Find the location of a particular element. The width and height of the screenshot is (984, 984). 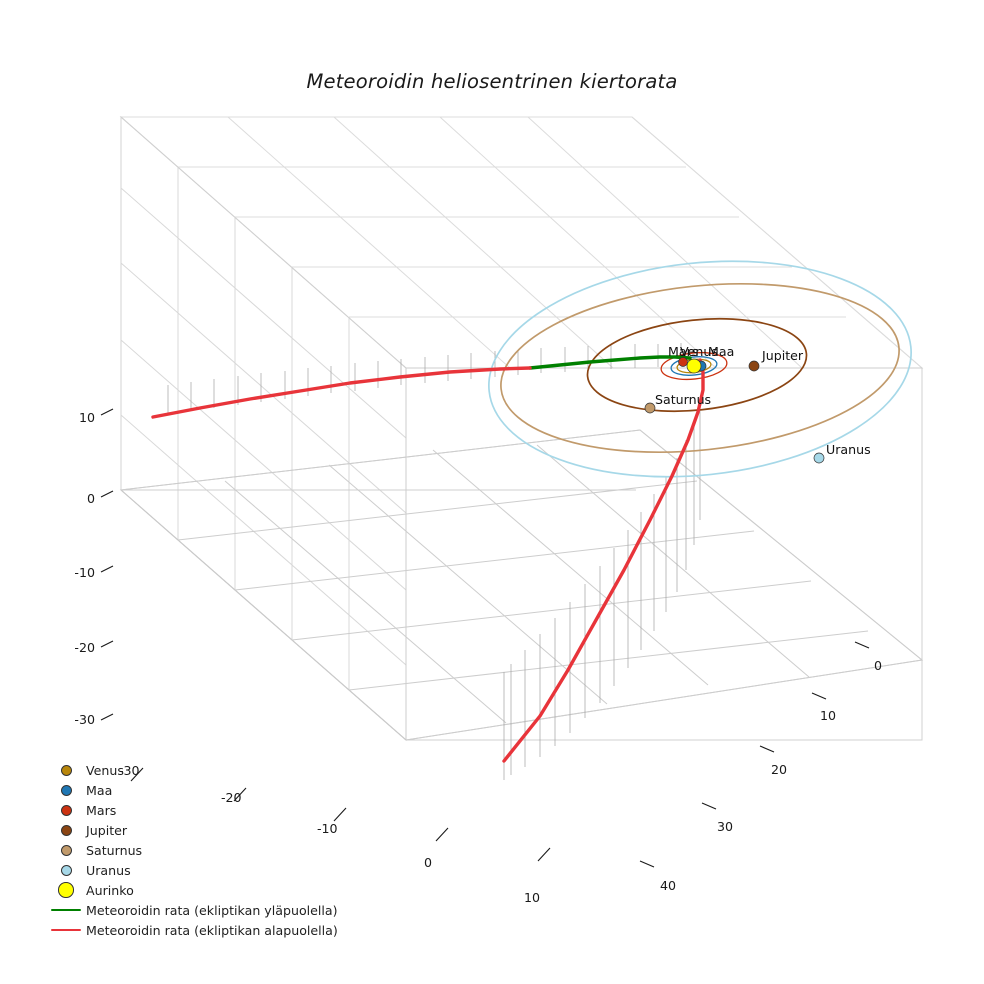

legend-item-aurinko: Aurinko is located at coordinates (213, 890).